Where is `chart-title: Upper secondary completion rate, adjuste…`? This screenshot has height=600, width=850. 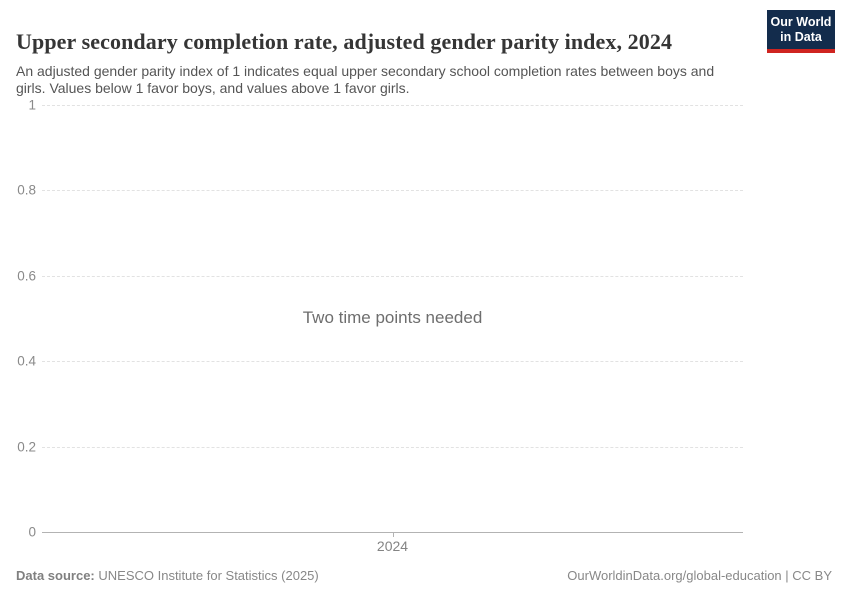 chart-title: Upper secondary completion rate, adjuste… is located at coordinates (344, 41).